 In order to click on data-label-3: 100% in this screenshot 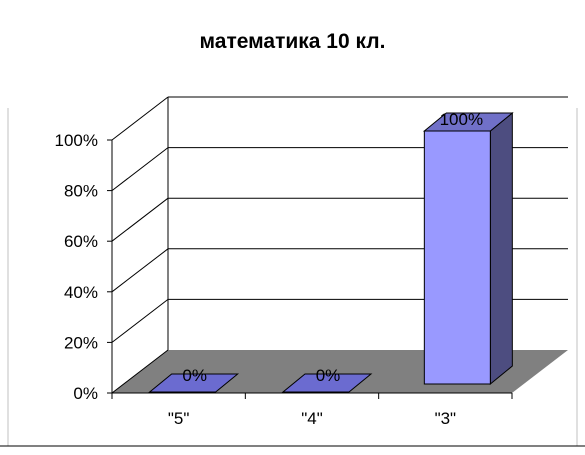, I will do `click(461, 119)`.